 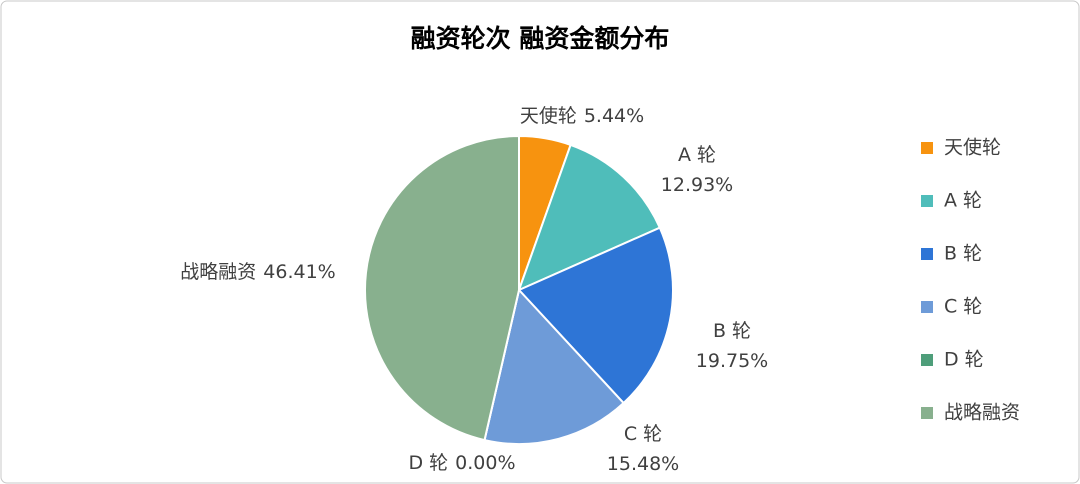 I want to click on data-label: 战略融资 46.41%, so click(x=257, y=272).